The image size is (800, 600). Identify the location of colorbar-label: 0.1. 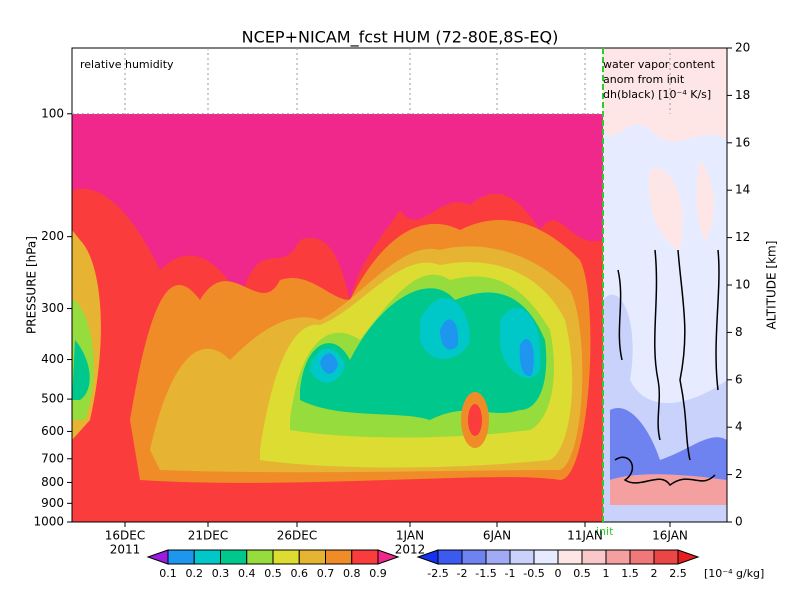
(168, 573).